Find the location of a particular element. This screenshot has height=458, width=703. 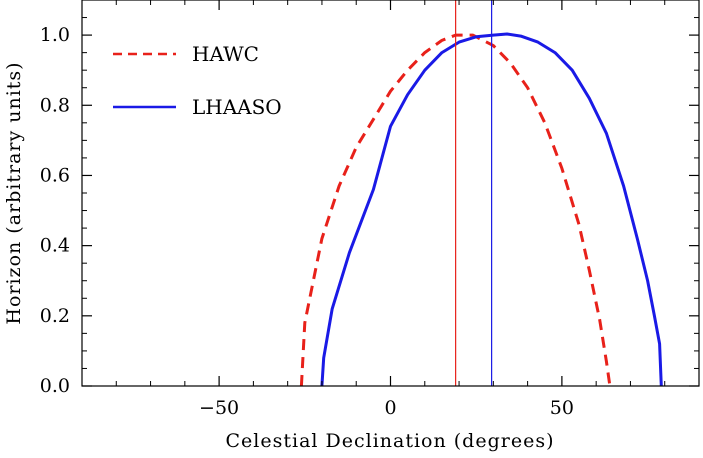

y-tick-label: 0.0 is located at coordinates (55, 386).